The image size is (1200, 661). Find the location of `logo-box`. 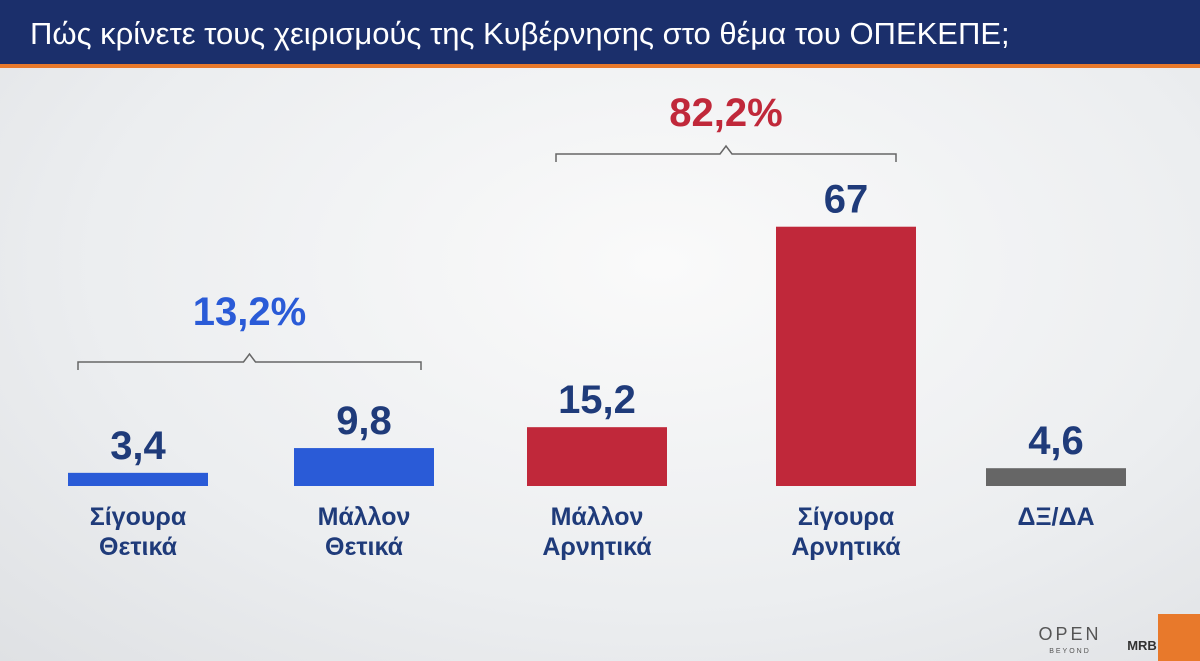

logo-box is located at coordinates (1179, 637).